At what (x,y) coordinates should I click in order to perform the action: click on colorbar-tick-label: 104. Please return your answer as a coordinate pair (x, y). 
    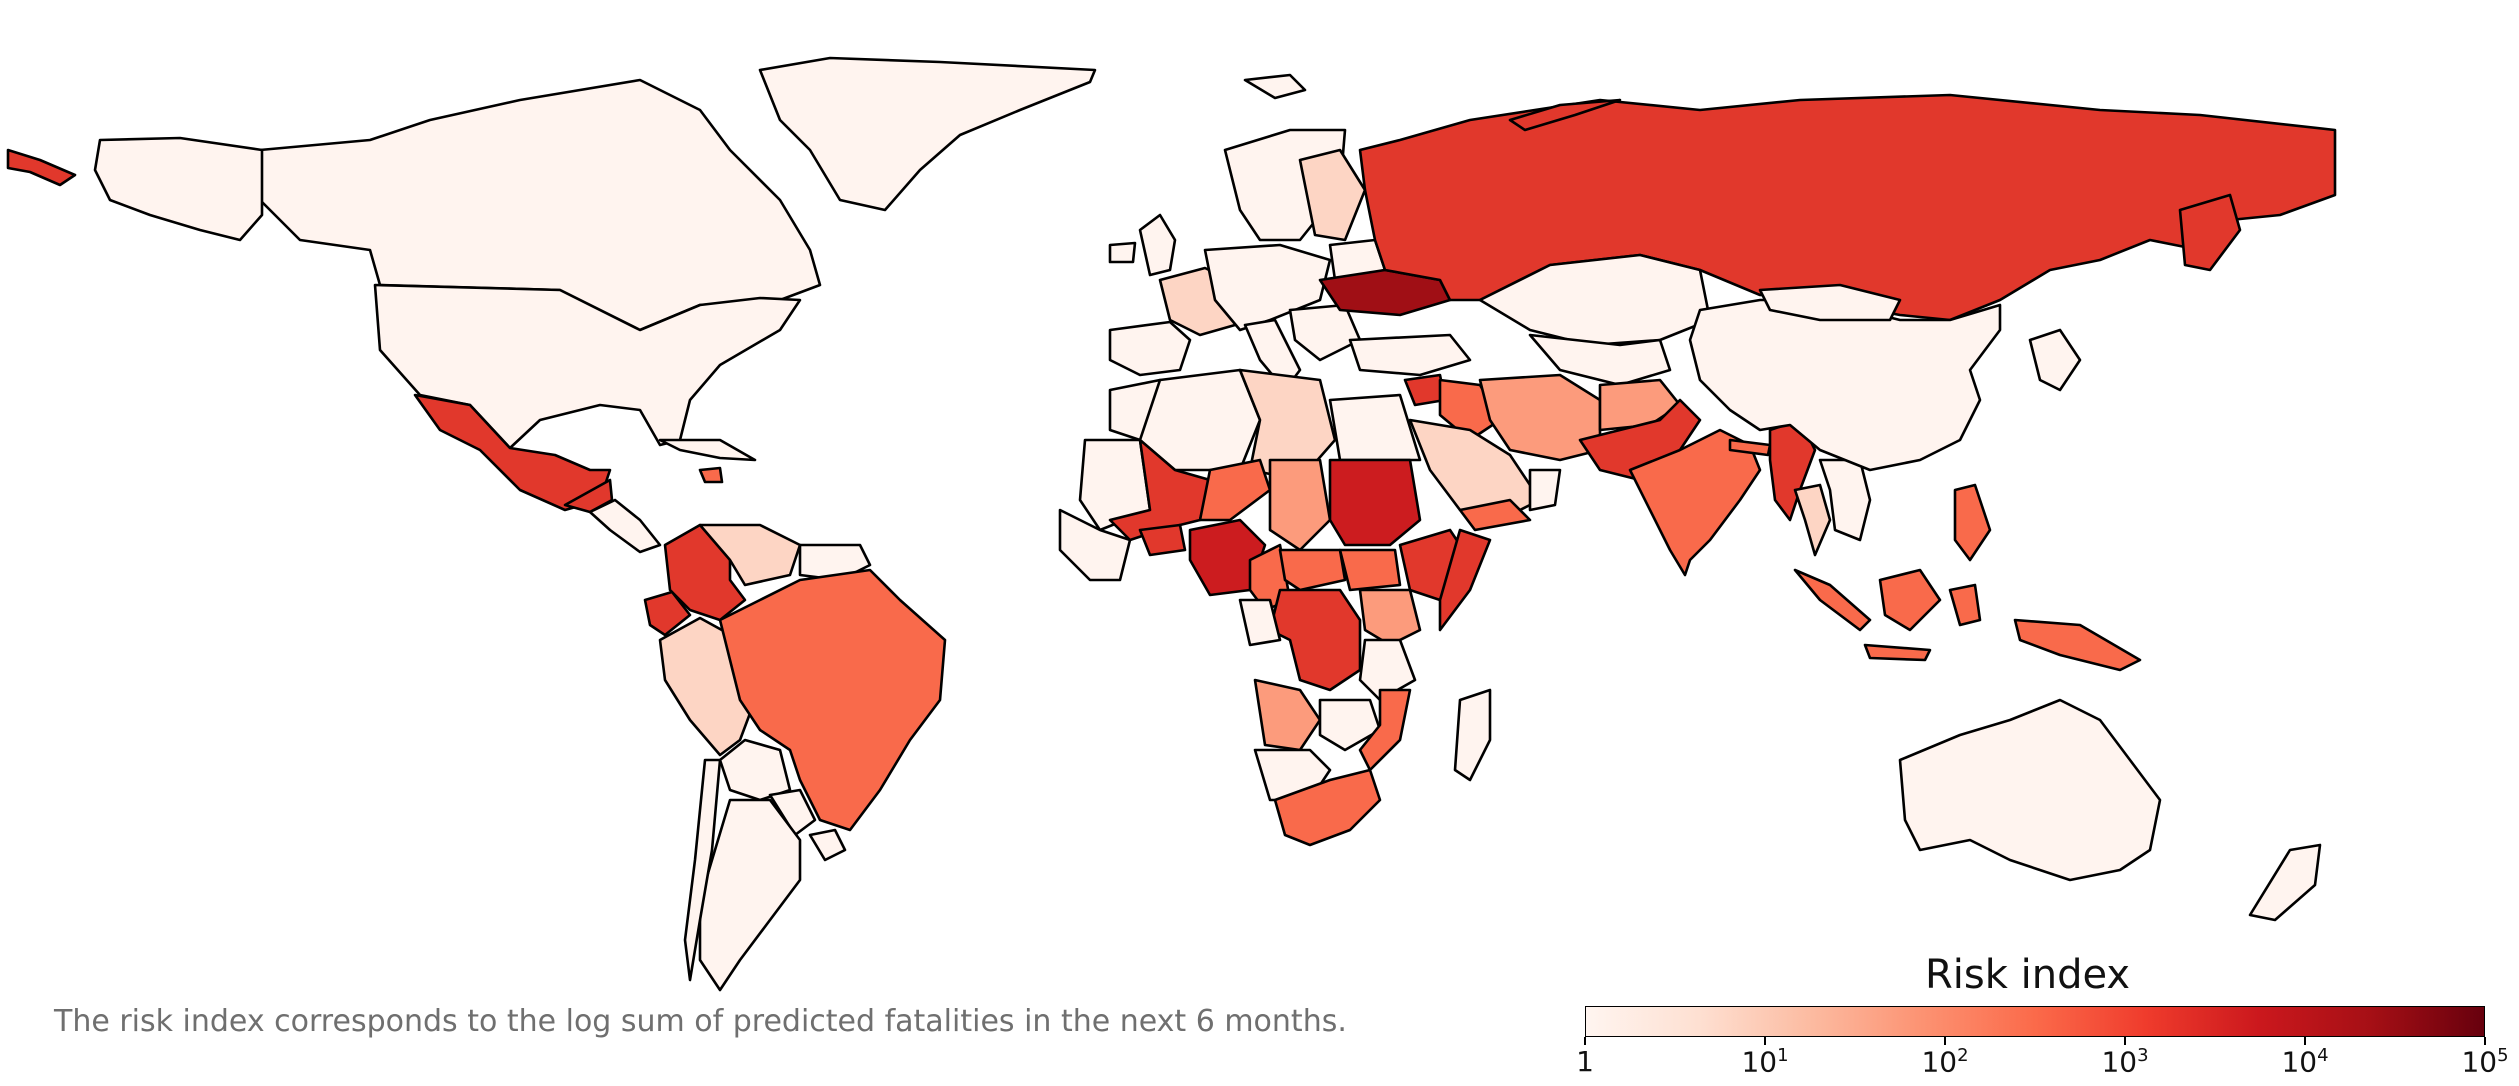
    Looking at the image, I should click on (2305, 1062).